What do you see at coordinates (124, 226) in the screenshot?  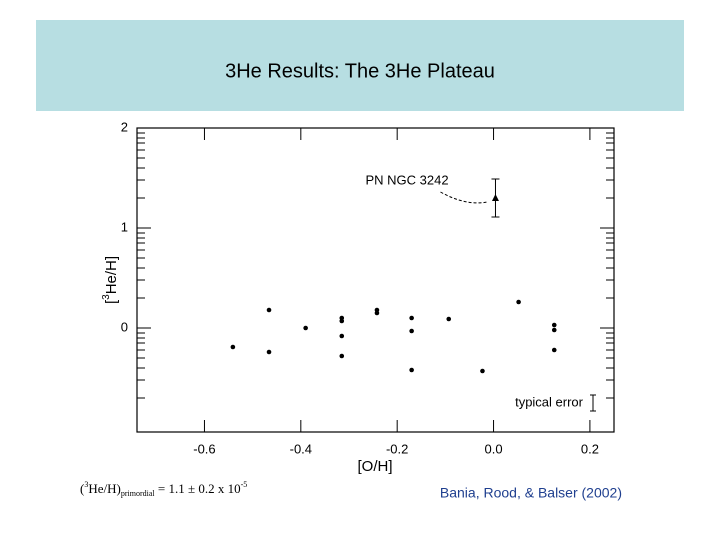 I see `y-tick-label: 1` at bounding box center [124, 226].